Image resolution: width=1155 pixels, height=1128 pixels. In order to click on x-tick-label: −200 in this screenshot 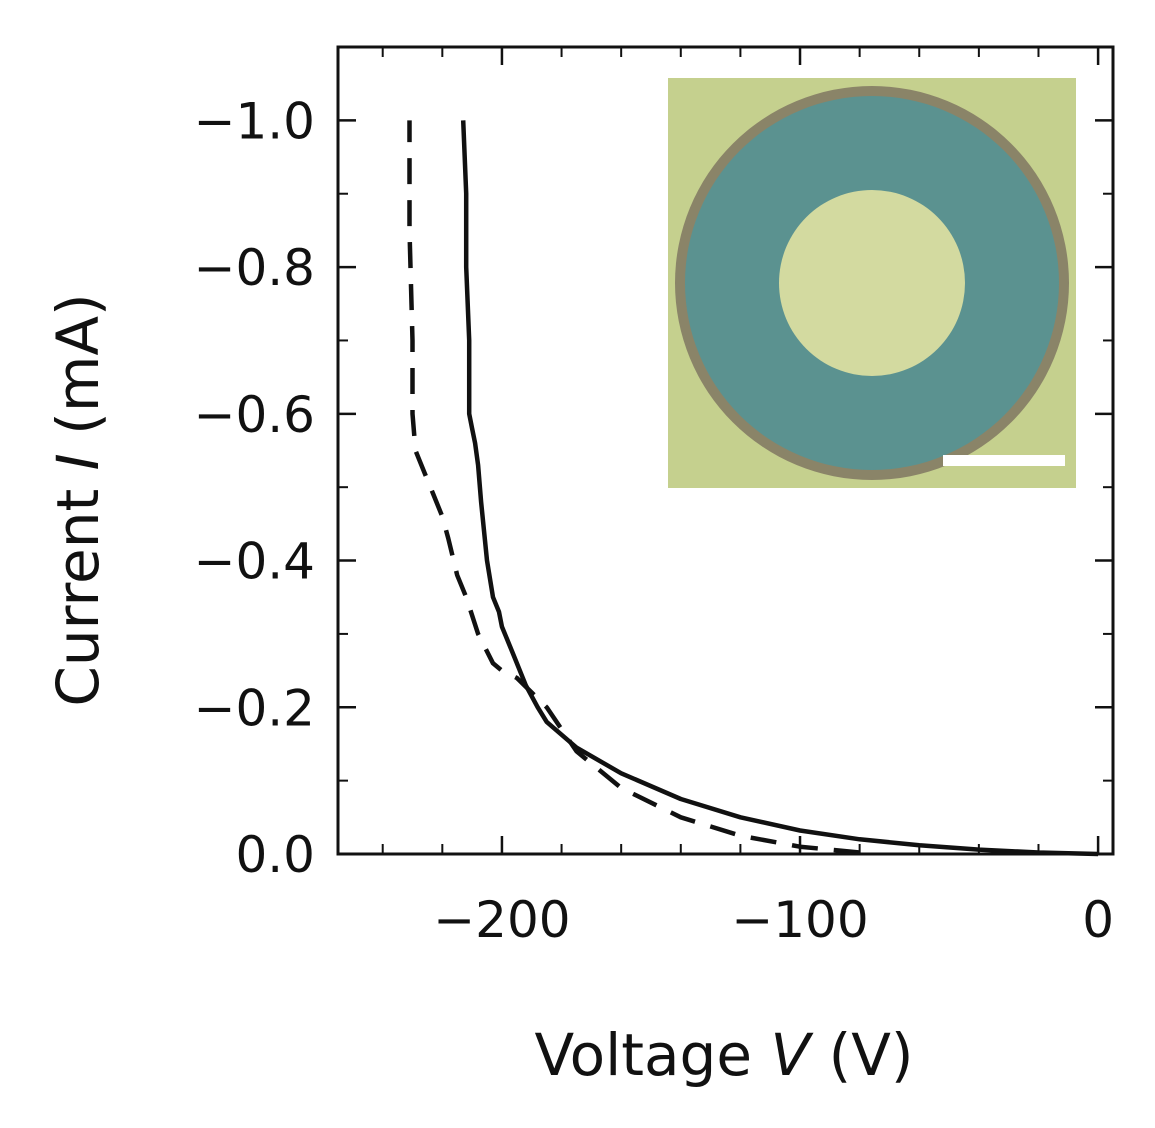, I will do `click(501, 920)`.